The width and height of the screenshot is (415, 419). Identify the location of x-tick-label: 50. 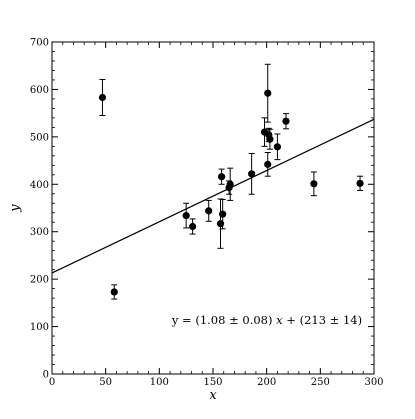
(105, 382).